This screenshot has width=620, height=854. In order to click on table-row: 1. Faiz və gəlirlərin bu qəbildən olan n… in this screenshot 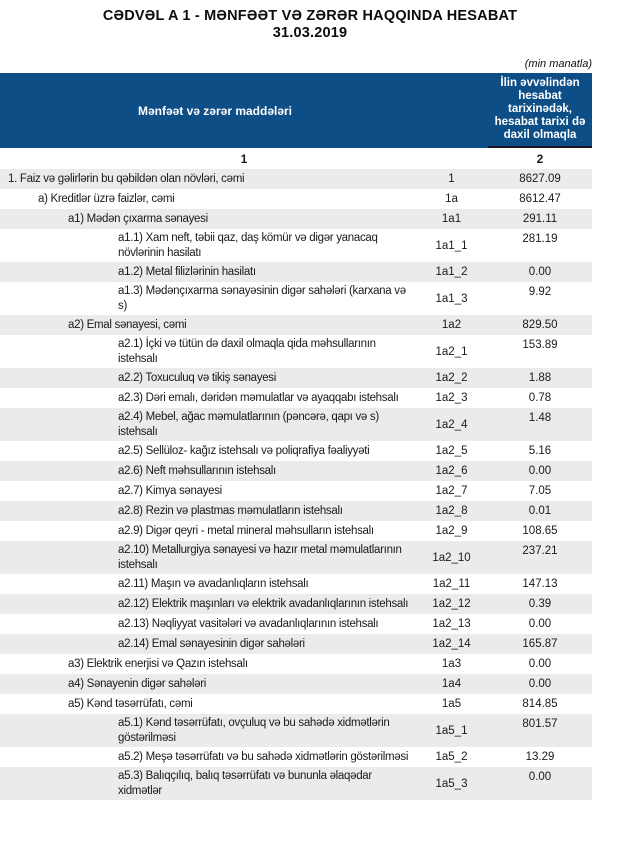, I will do `click(296, 179)`.